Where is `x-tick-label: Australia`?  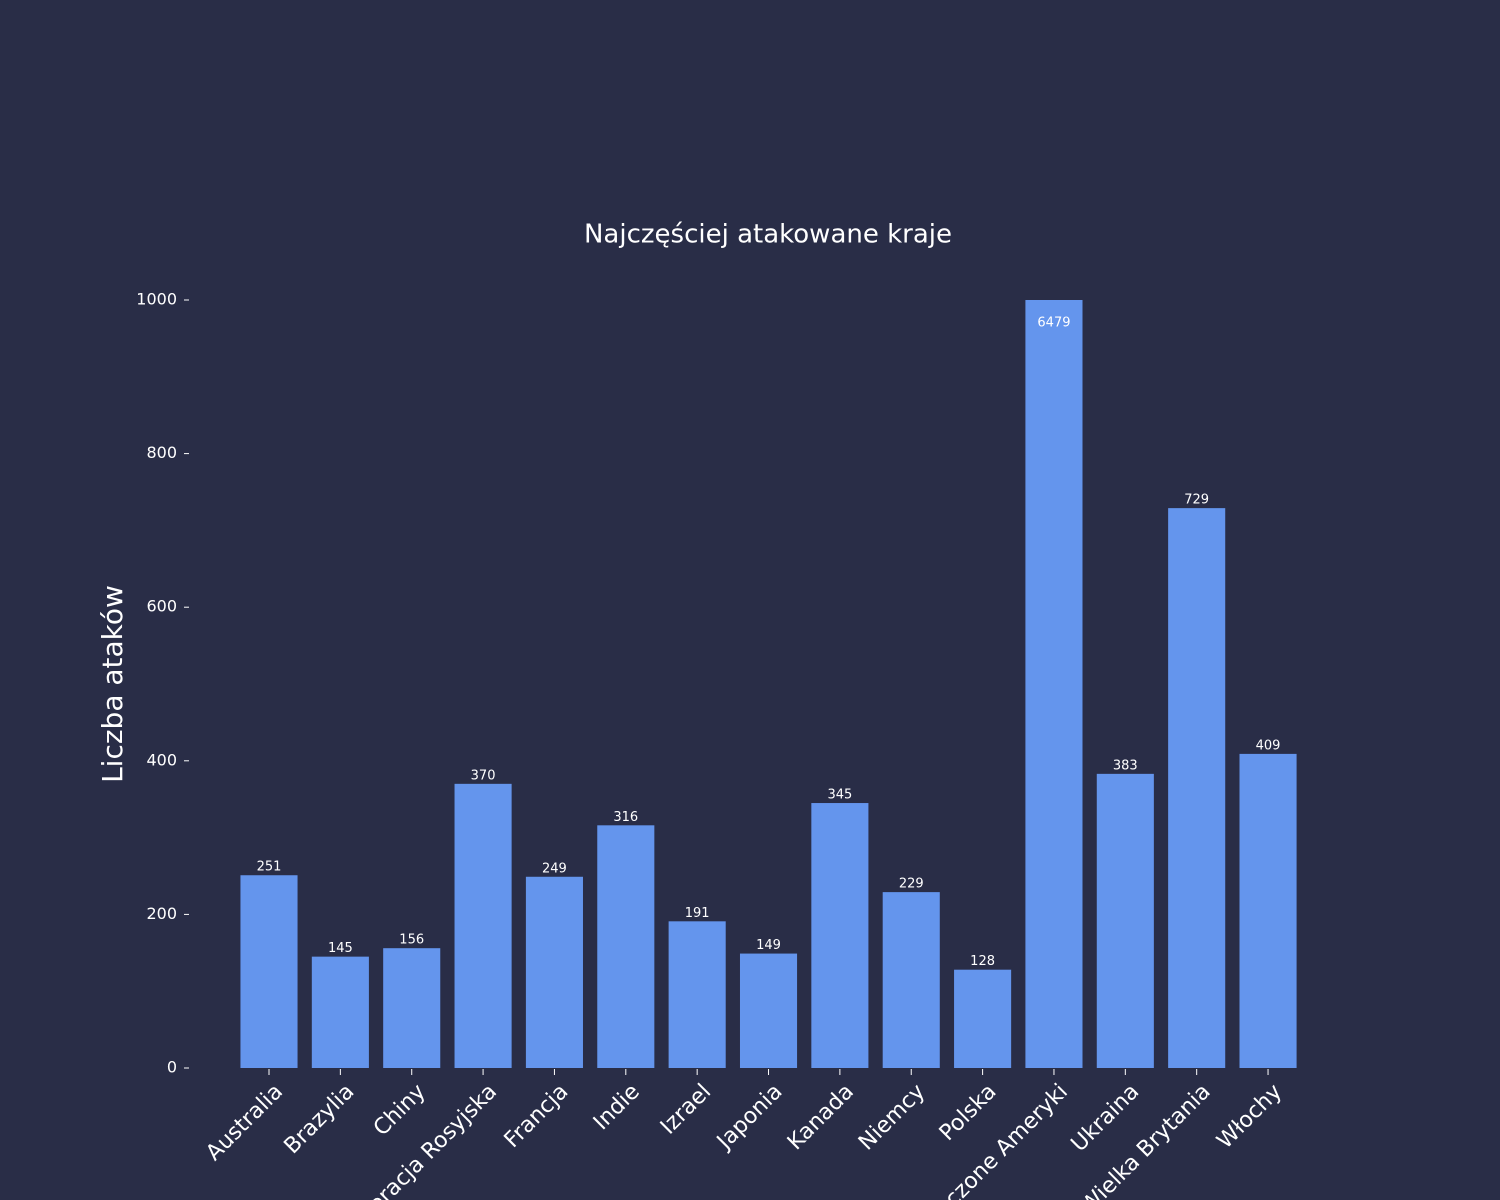
x-tick-label: Australia is located at coordinates (244, 1122).